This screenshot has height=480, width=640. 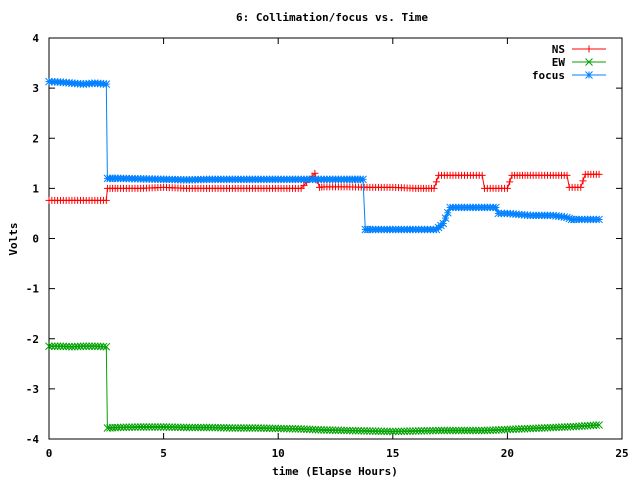 I want to click on y-tick-label: 1, so click(x=35, y=188).